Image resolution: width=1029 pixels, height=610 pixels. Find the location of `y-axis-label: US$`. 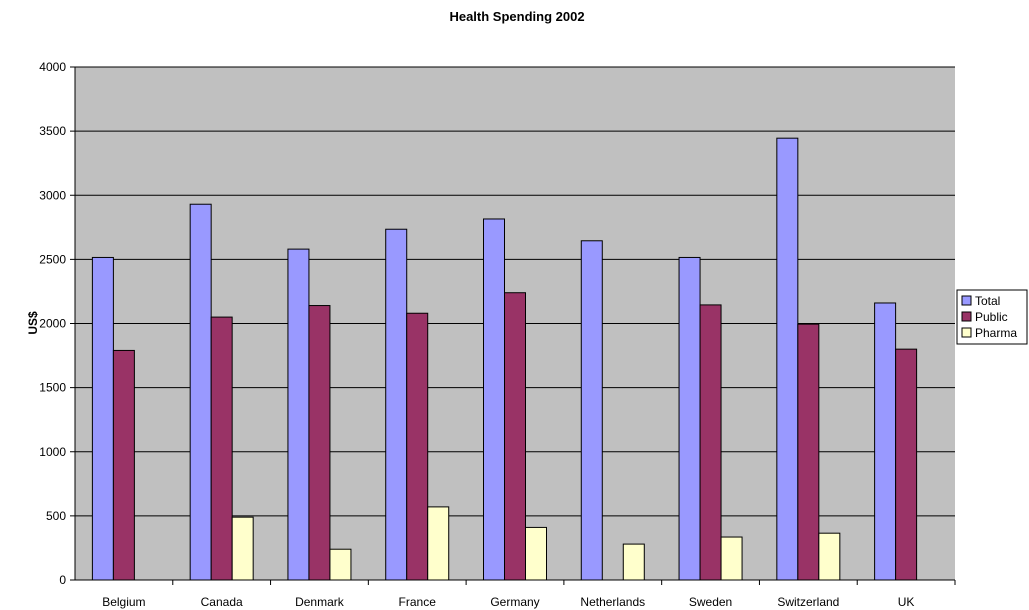

y-axis-label: US$ is located at coordinates (33, 323).